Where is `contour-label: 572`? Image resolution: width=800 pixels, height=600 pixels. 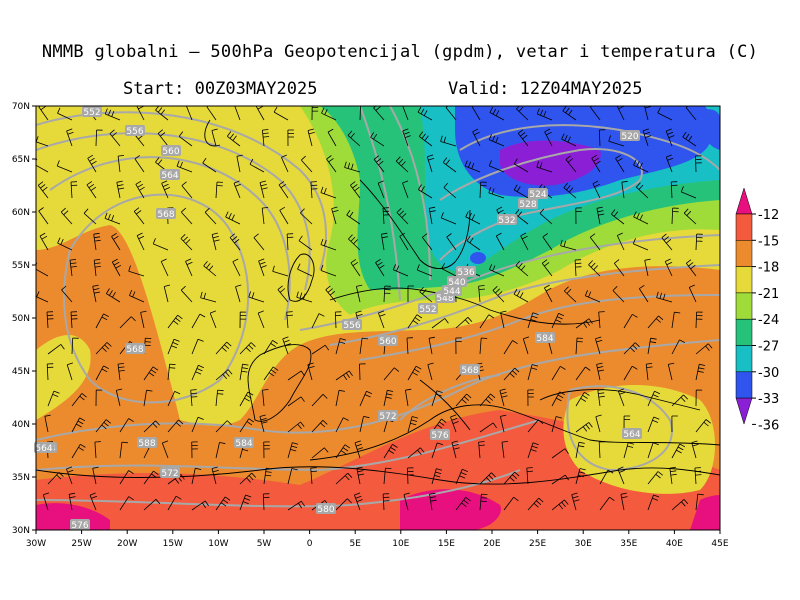 contour-label: 572 is located at coordinates (388, 416).